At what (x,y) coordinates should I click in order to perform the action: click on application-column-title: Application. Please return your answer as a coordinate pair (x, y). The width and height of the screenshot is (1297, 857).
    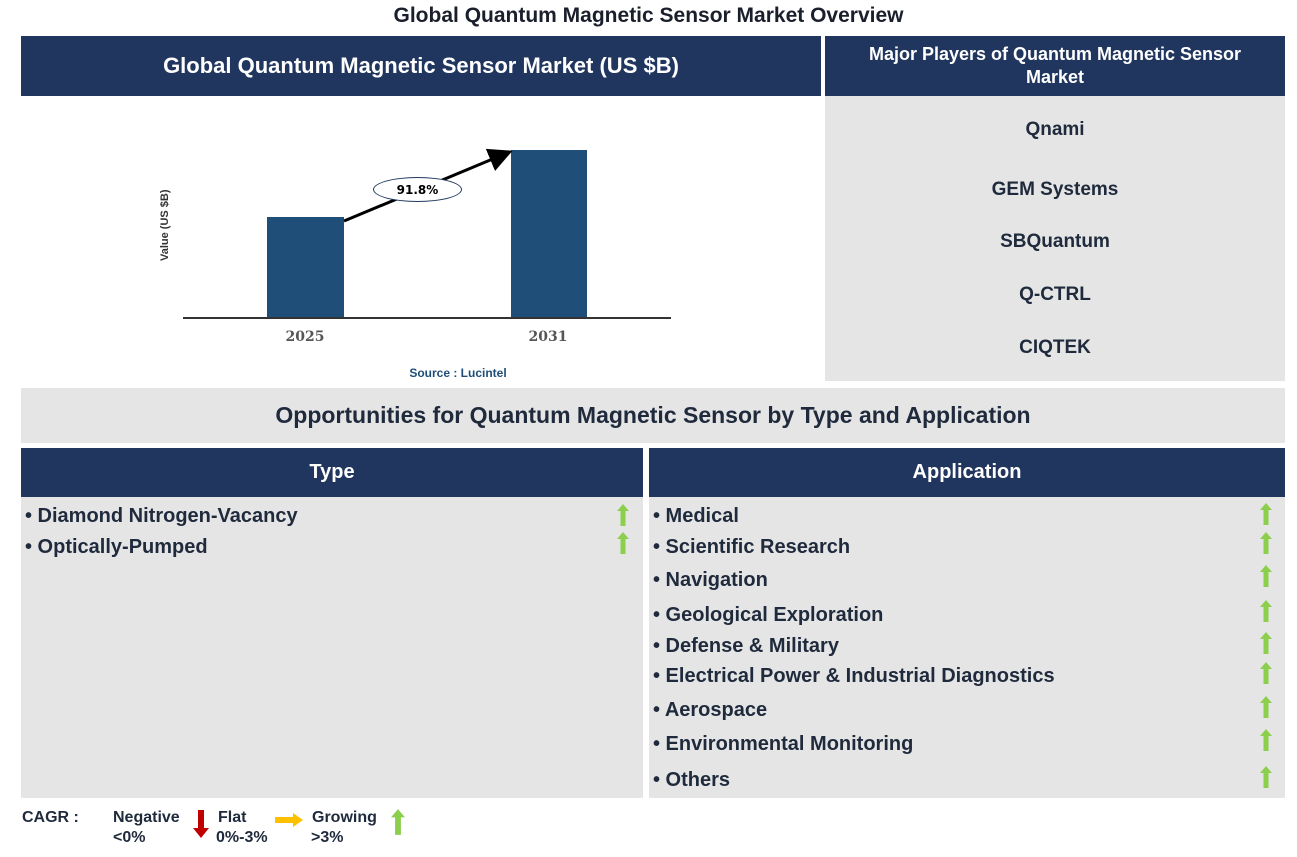
    Looking at the image, I should click on (967, 472).